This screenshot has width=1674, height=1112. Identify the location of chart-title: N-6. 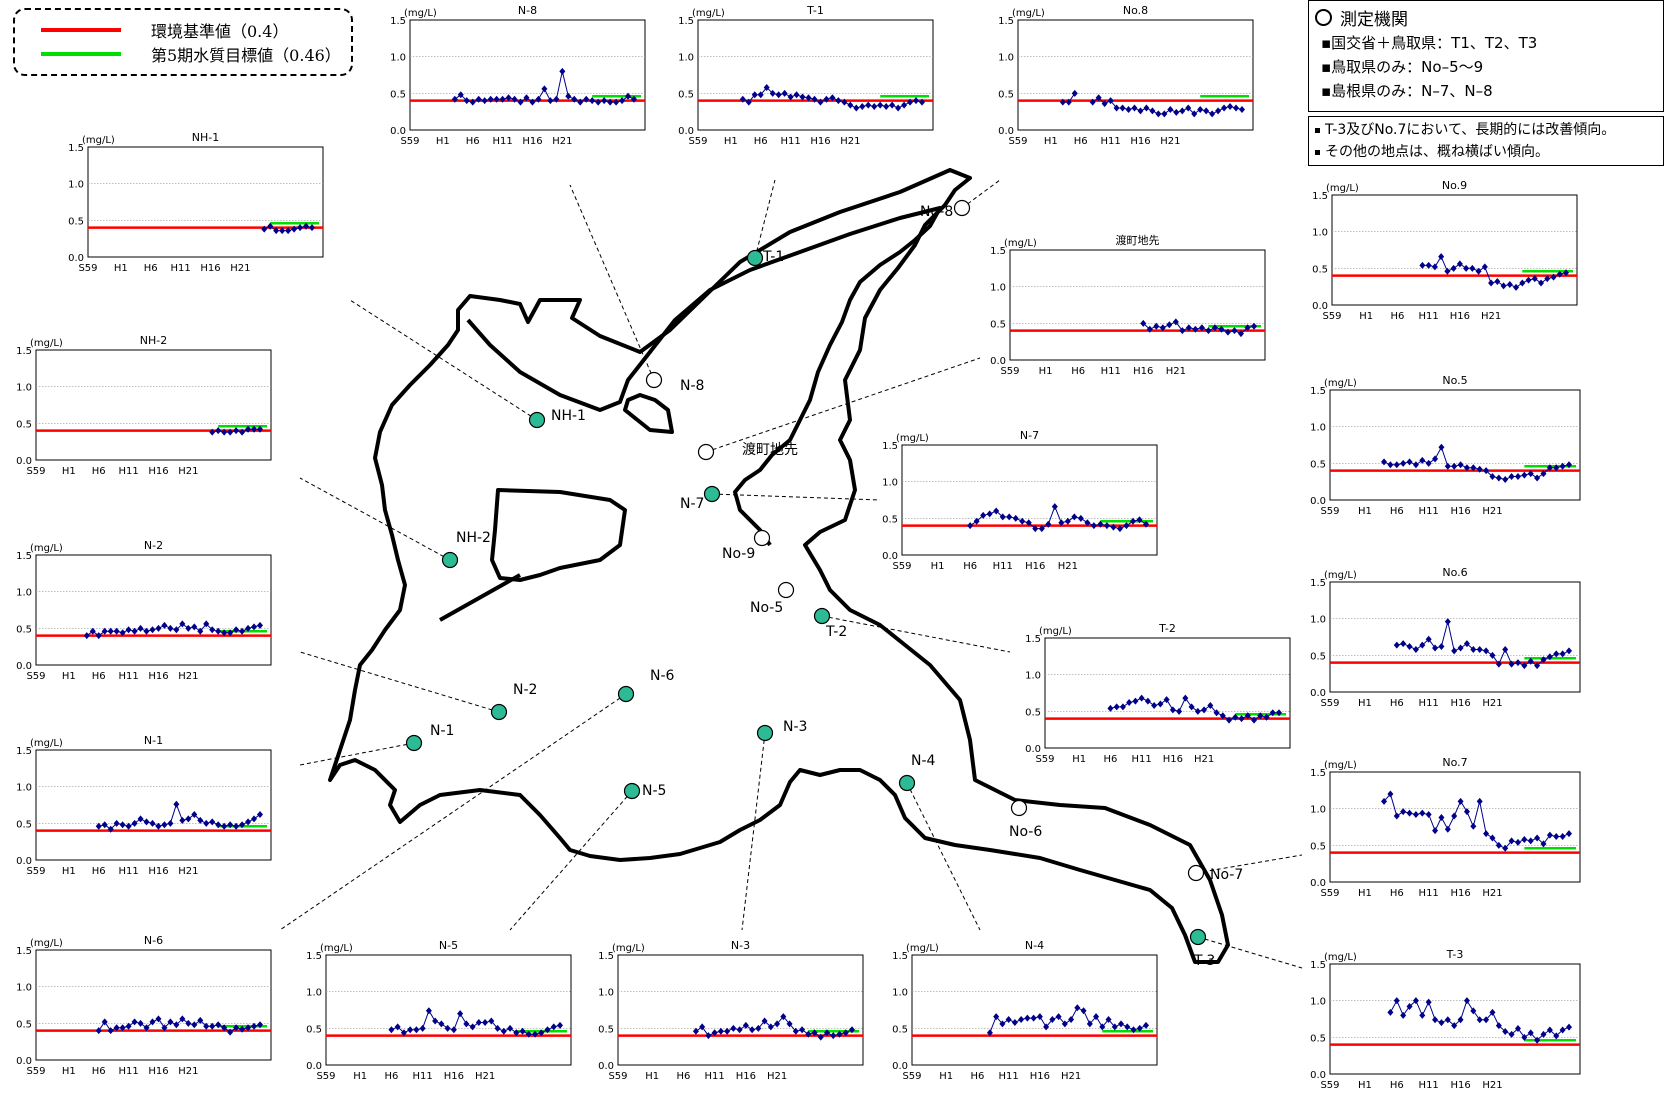
(153, 940).